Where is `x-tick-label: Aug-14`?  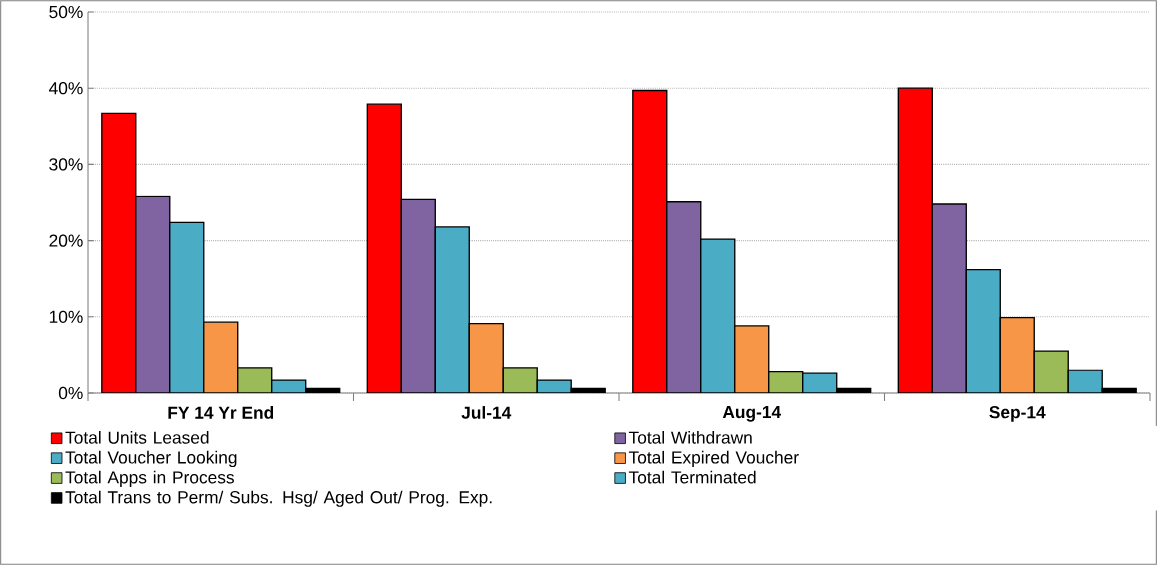 x-tick-label: Aug-14 is located at coordinates (752, 414).